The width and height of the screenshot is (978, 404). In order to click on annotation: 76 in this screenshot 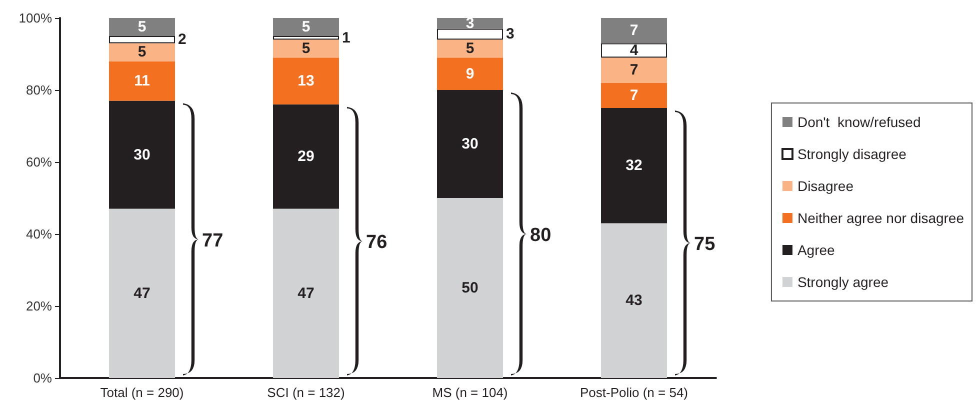, I will do `click(377, 243)`.